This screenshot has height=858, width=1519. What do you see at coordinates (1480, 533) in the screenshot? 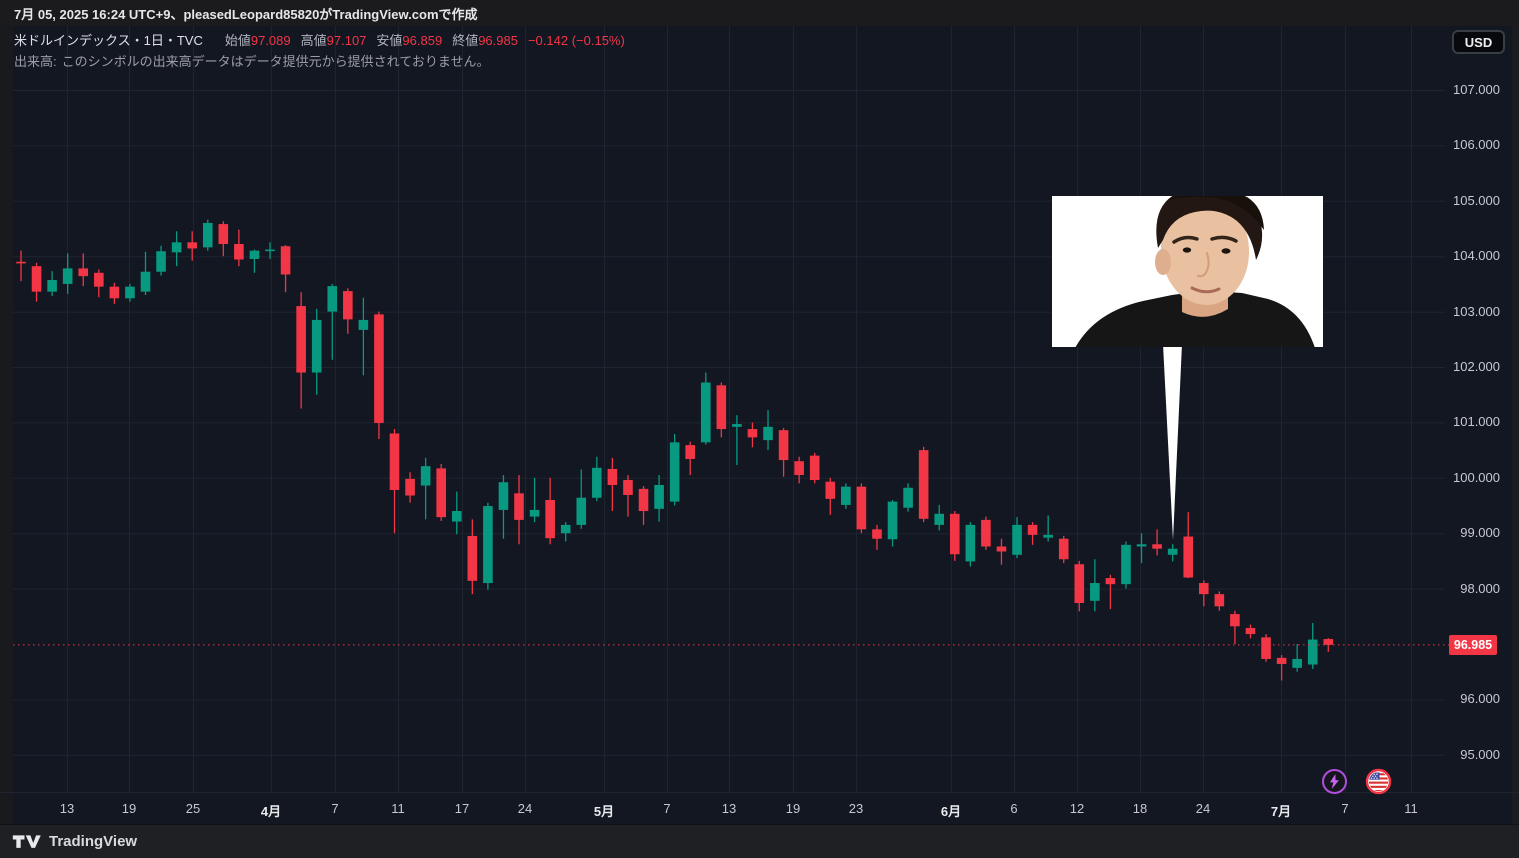
I see `price-tick-label: 99.000` at bounding box center [1480, 533].